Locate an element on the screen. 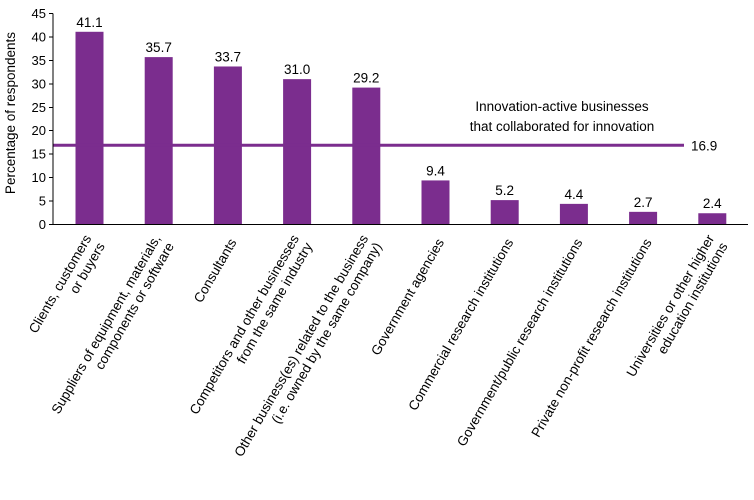  category-label: Consultants is located at coordinates (215, 270).